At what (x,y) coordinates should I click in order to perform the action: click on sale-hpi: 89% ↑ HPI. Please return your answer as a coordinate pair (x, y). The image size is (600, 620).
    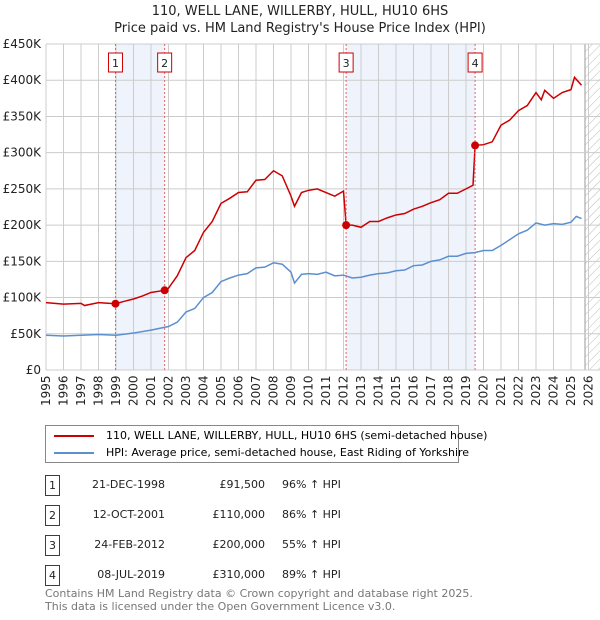
    Looking at the image, I should click on (311, 574).